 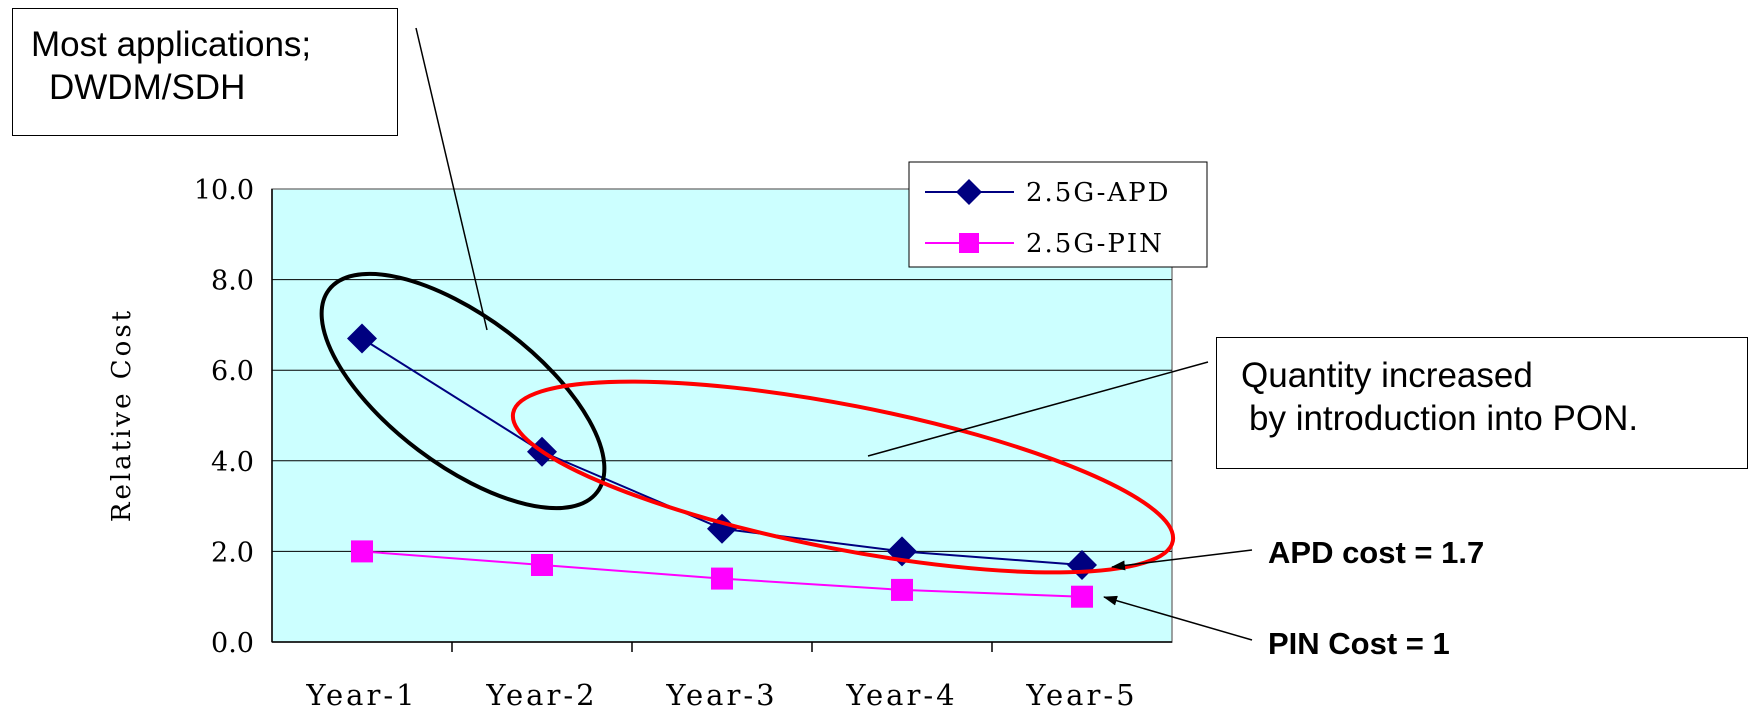 What do you see at coordinates (1081, 694) in the screenshot?
I see `x-tick-label: Year-5` at bounding box center [1081, 694].